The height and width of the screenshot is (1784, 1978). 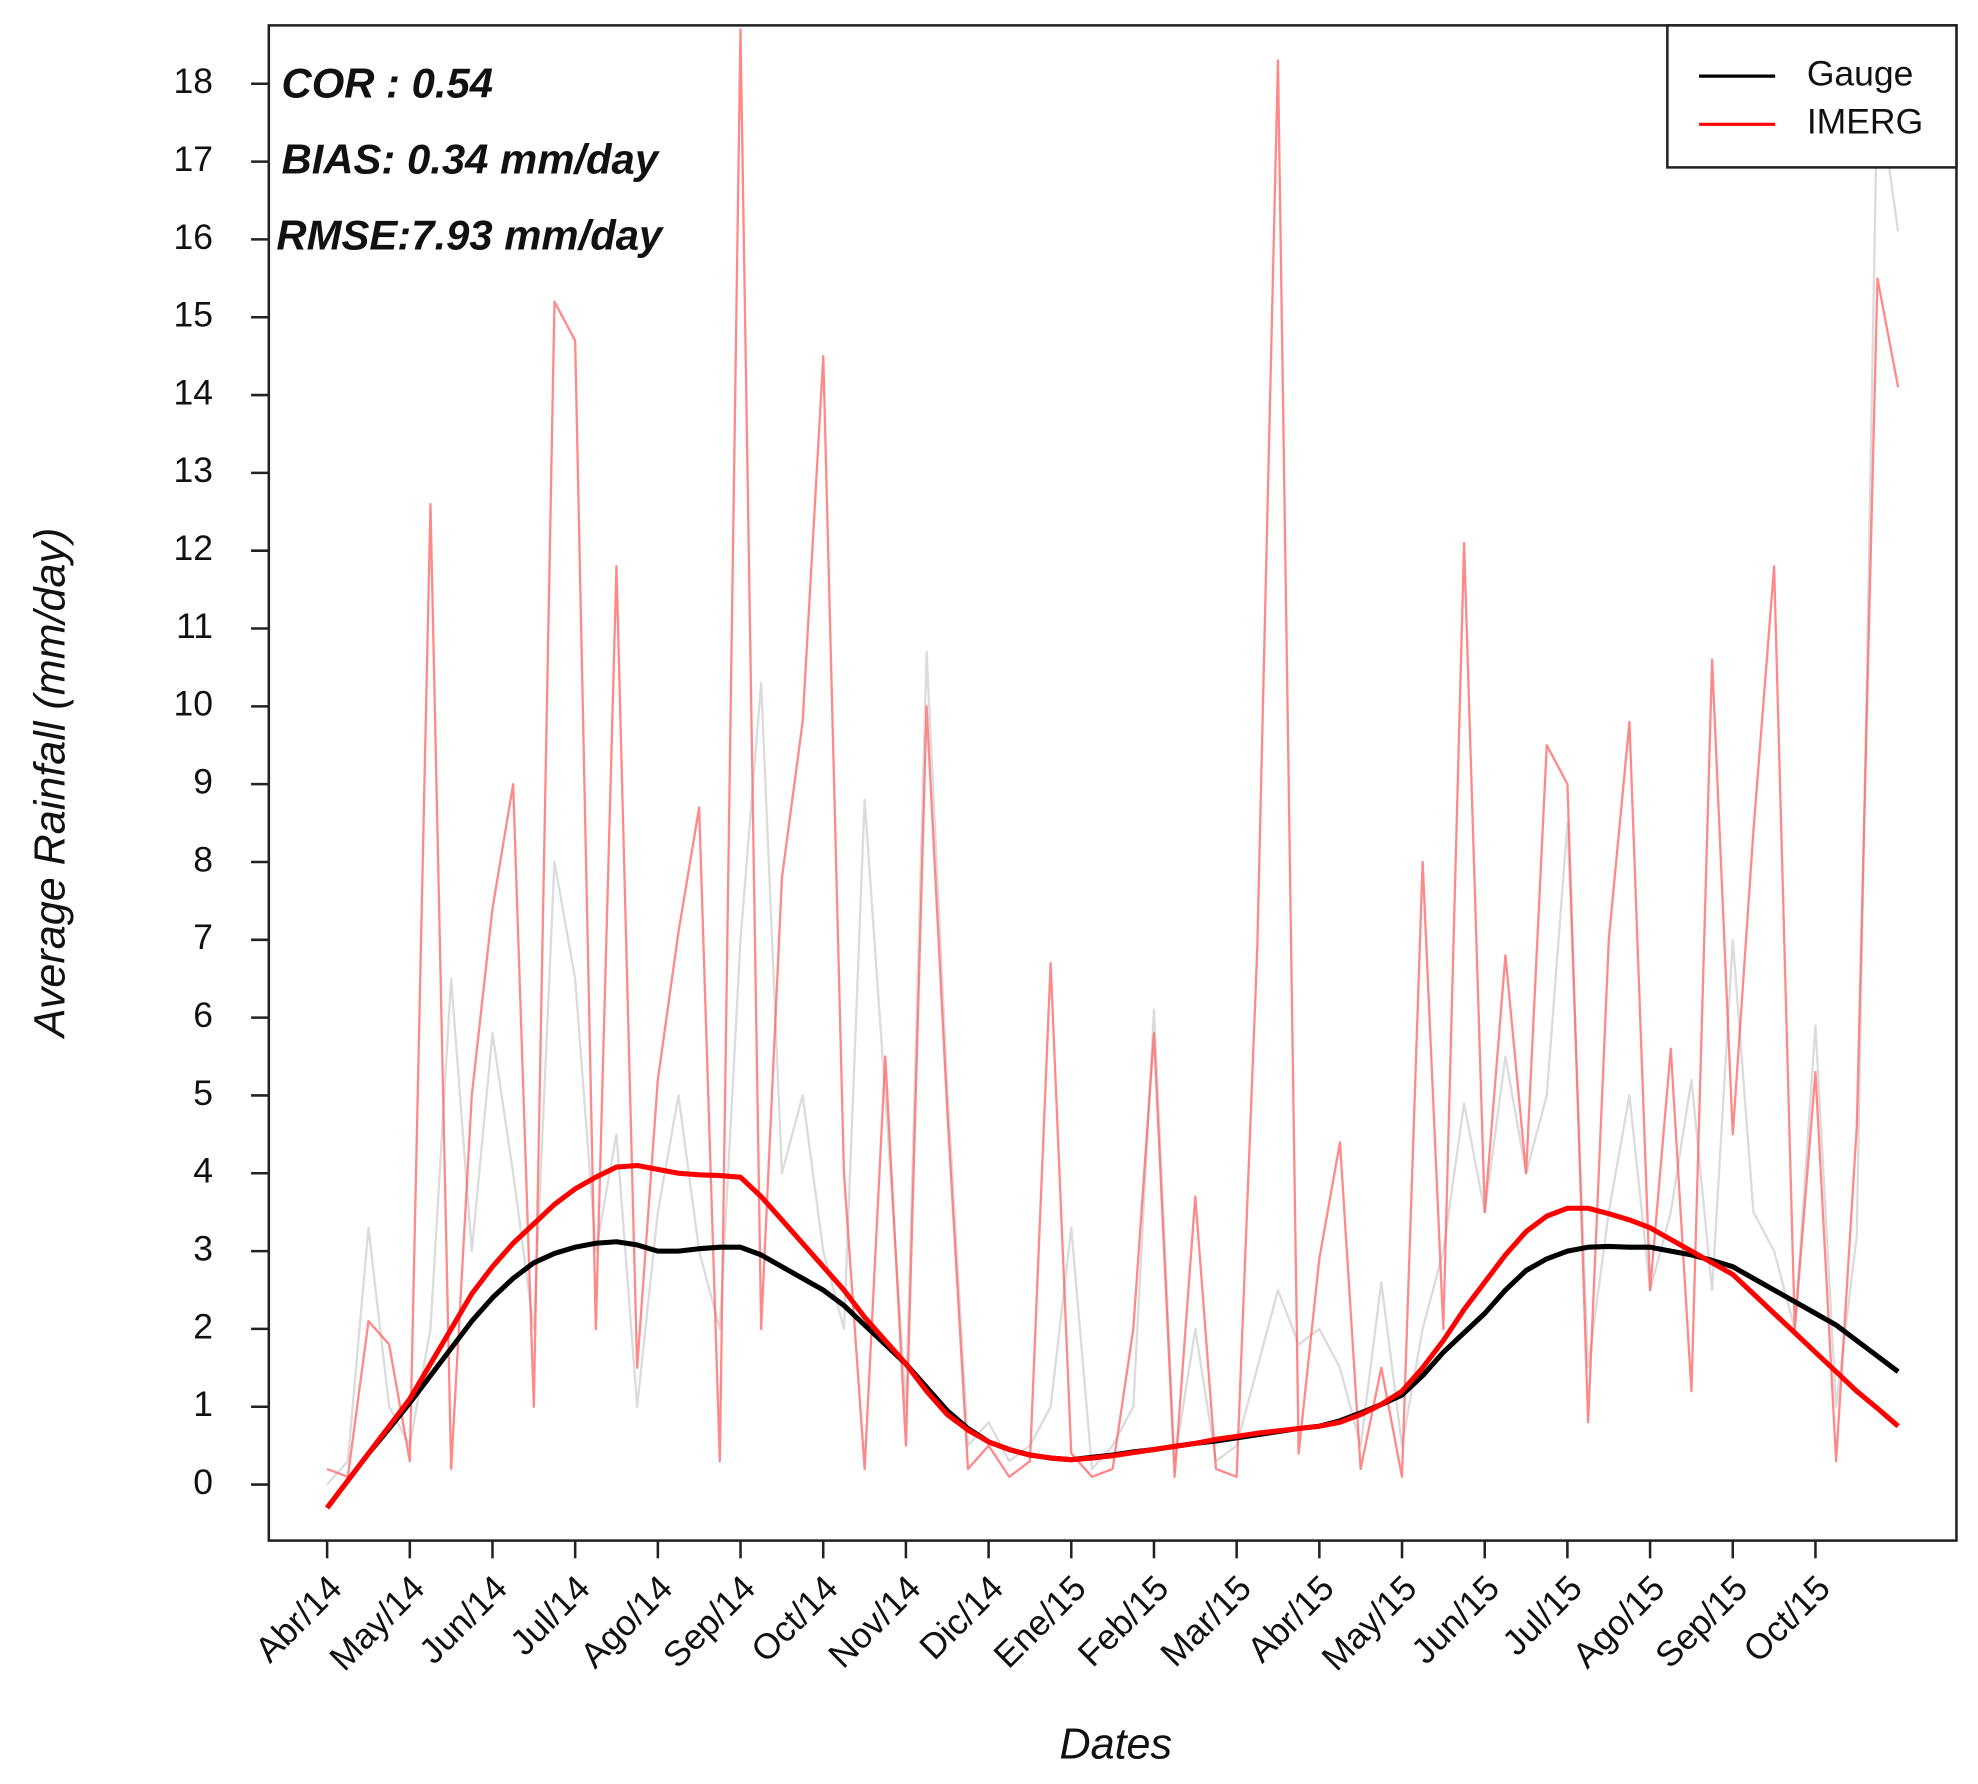 What do you see at coordinates (203, 1015) in the screenshot?
I see `y-tick-label: 6` at bounding box center [203, 1015].